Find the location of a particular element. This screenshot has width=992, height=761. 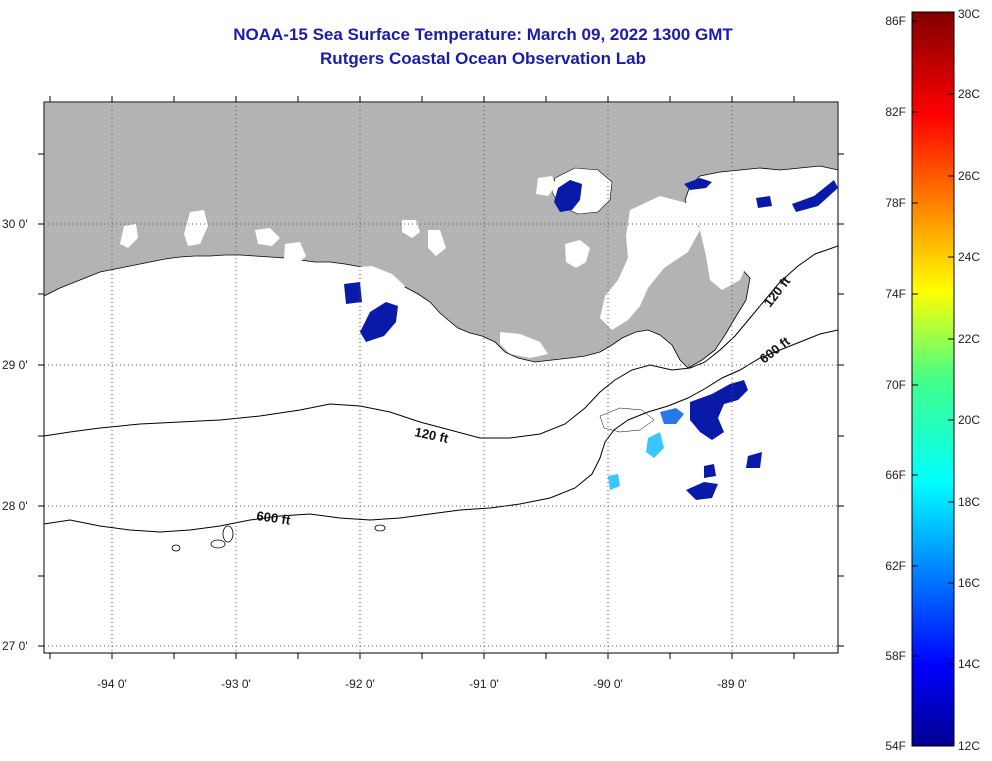

lon-label-92: -92 0' is located at coordinates (360, 684).